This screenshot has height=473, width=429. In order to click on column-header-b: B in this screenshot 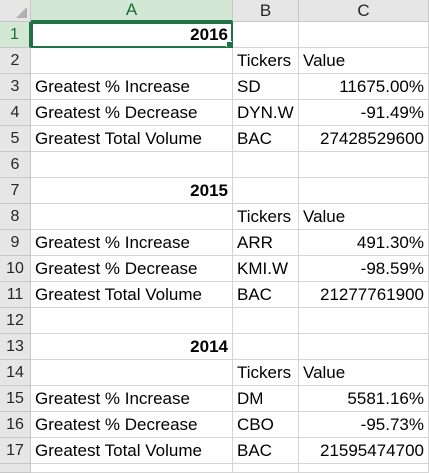, I will do `click(266, 11)`.